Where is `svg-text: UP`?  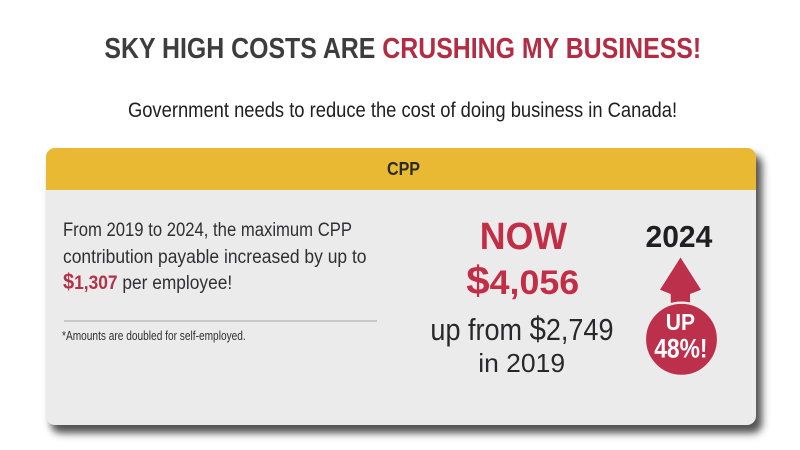 svg-text: UP is located at coordinates (680, 322).